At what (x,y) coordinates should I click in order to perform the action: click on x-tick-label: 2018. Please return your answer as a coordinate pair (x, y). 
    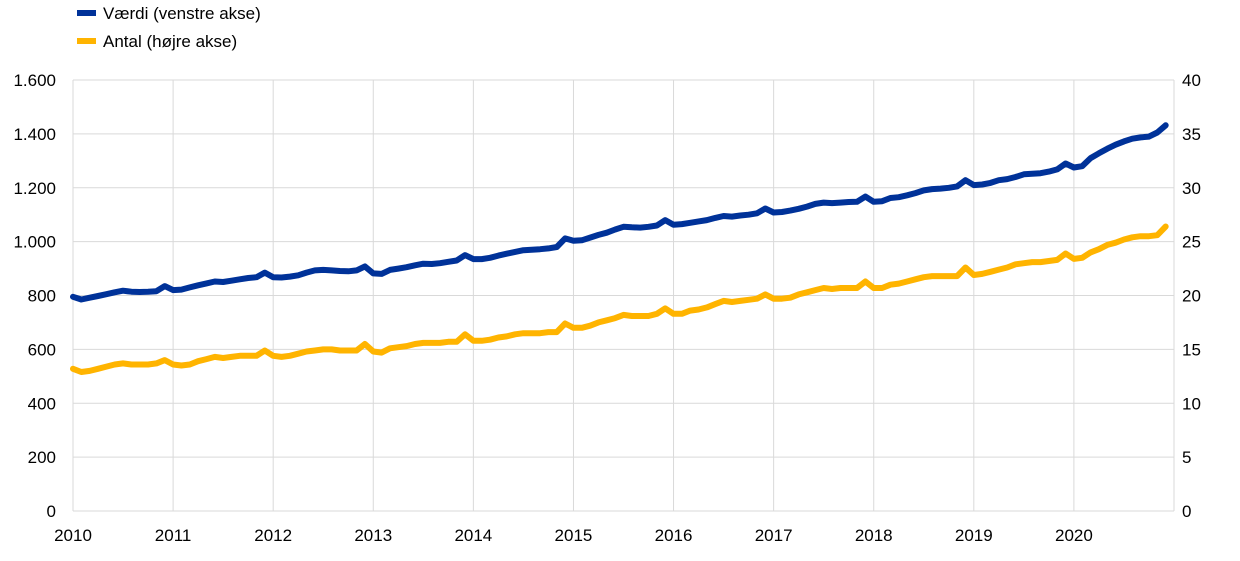
    Looking at the image, I should click on (874, 535).